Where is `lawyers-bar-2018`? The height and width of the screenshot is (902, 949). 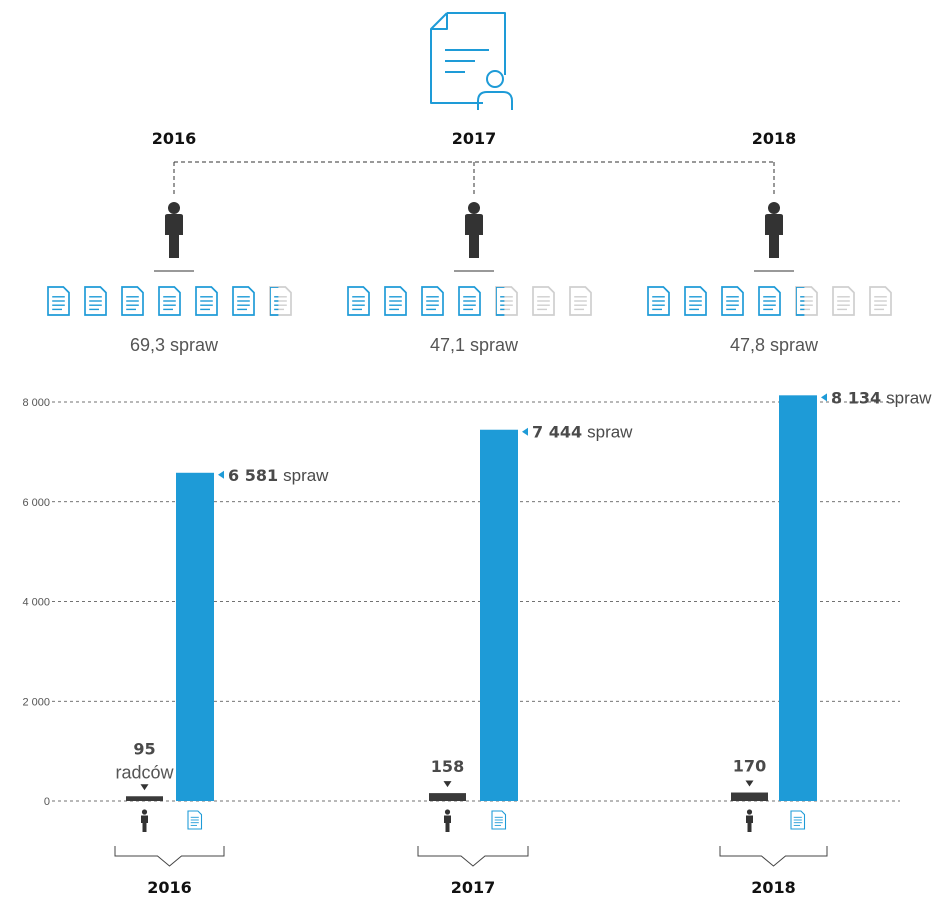
lawyers-bar-2018 is located at coordinates (749, 796).